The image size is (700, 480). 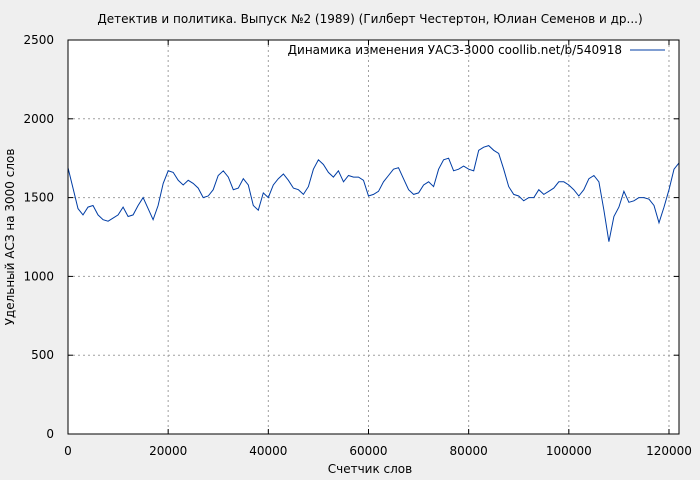 I want to click on y-tick-label: 1500, so click(x=38, y=198).